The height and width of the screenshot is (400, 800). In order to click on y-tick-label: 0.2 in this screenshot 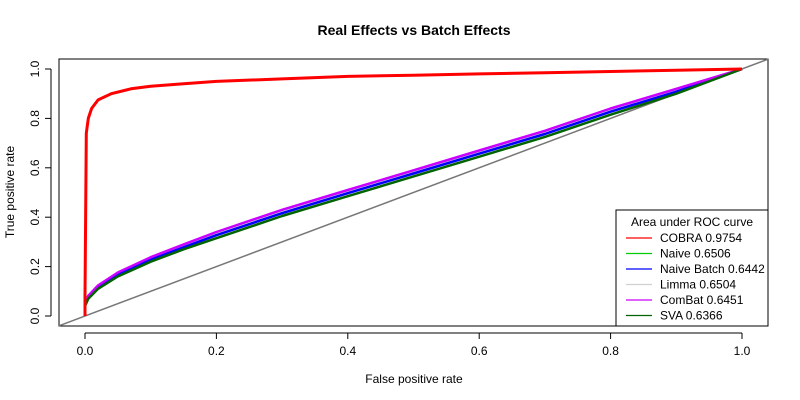, I will do `click(35, 266)`.